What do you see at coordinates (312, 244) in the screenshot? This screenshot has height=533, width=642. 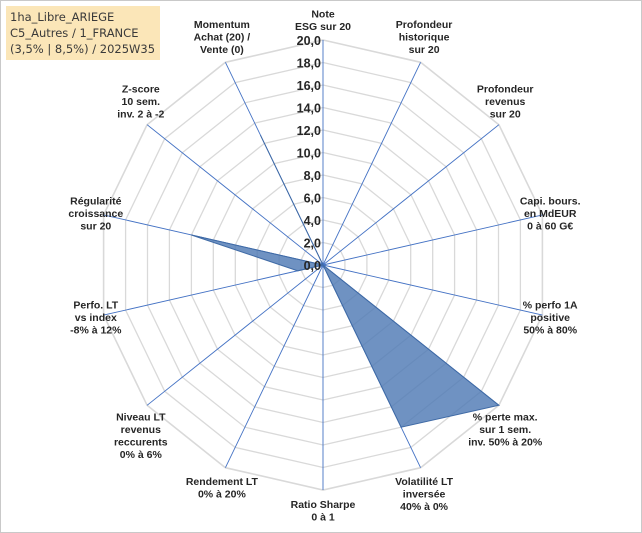 I see `tick-label: 2,0` at bounding box center [312, 244].